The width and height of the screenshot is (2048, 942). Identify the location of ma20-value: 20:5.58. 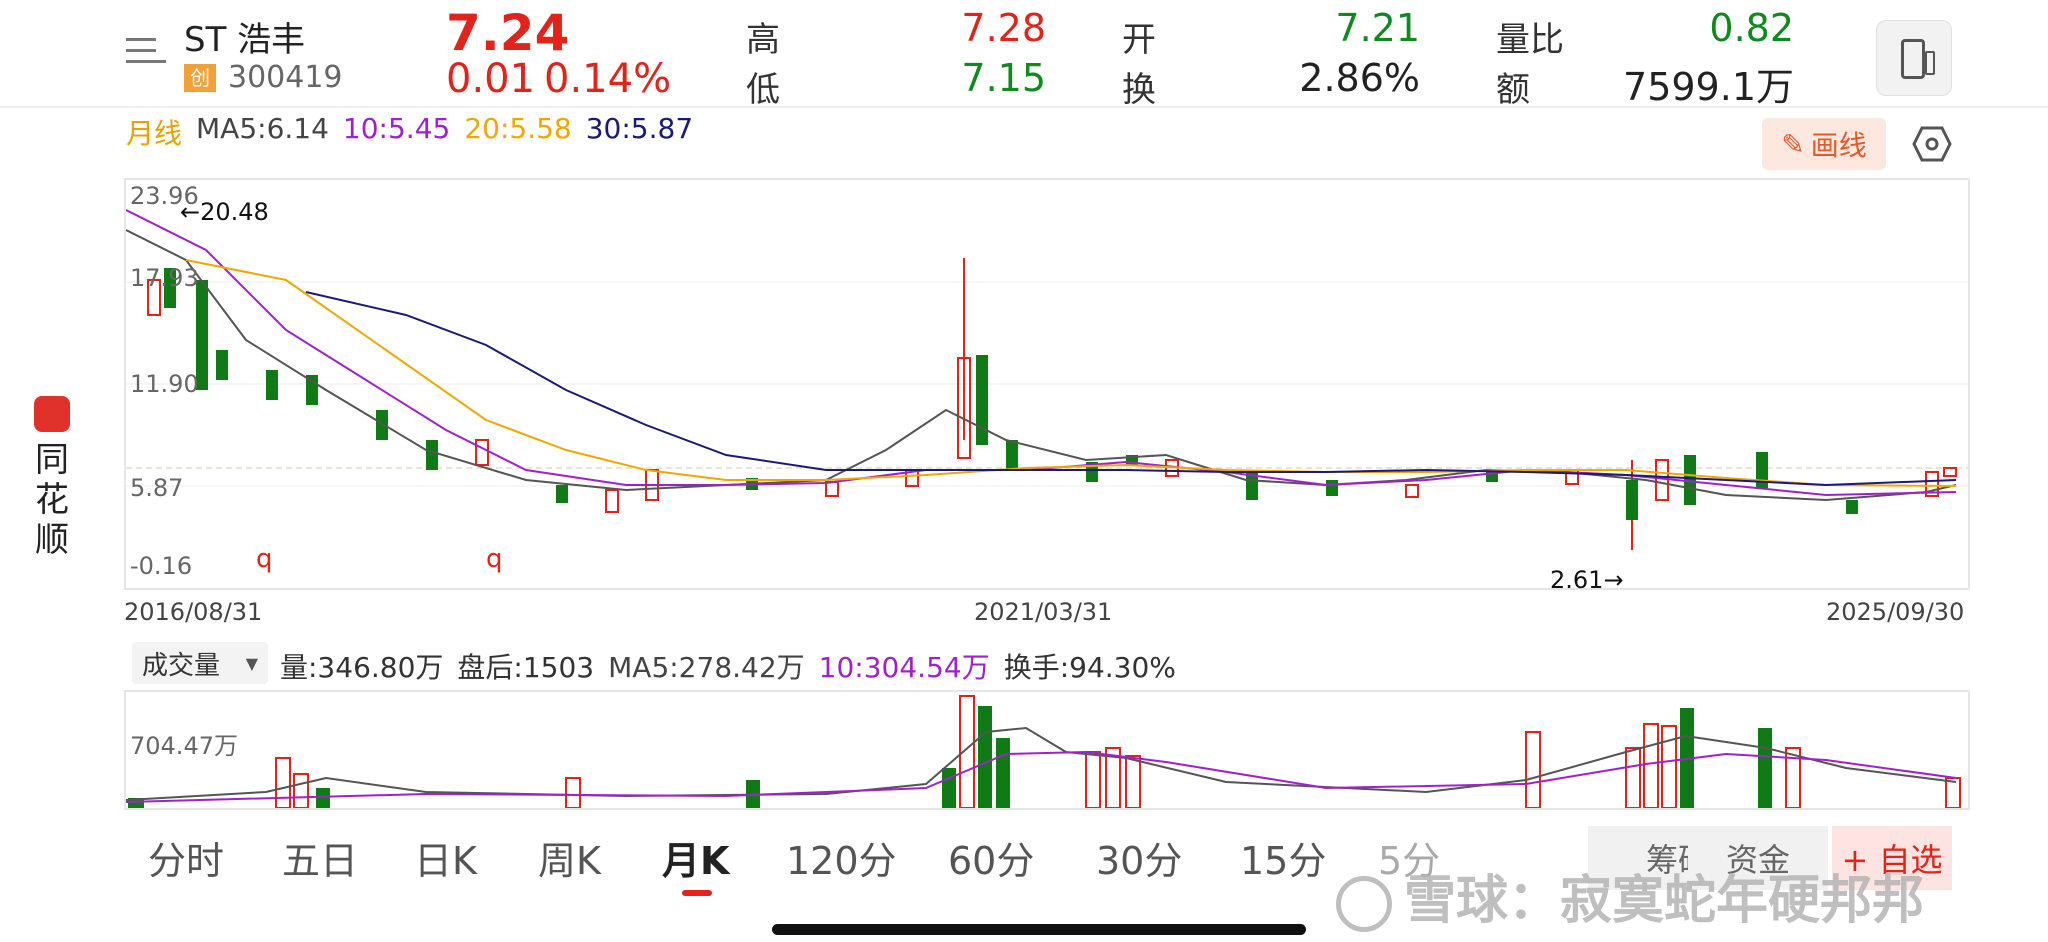
(518, 128).